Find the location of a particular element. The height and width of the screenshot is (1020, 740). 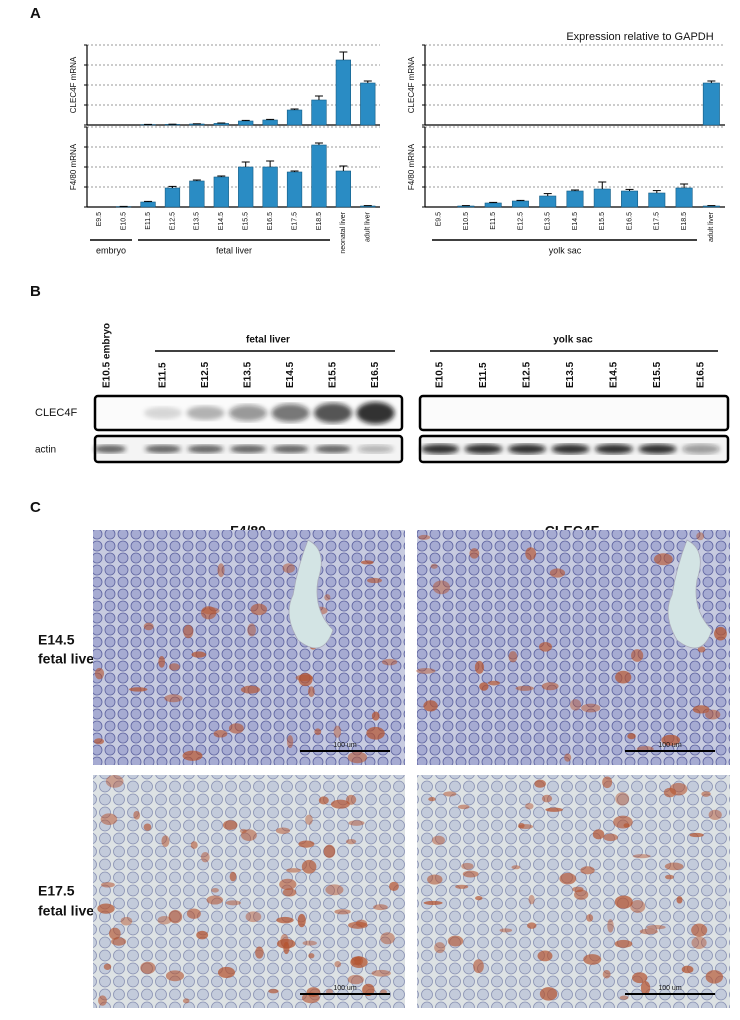

micrograph is located at coordinates (573, 891).